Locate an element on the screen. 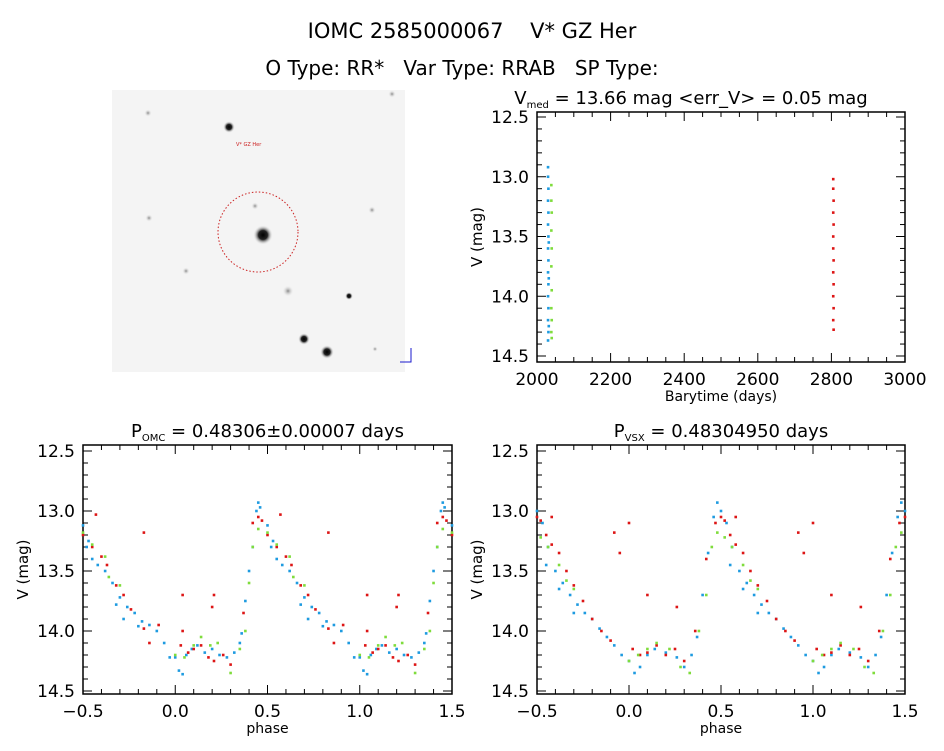 This screenshot has height=751, width=944. y-tick-label: 13.5 is located at coordinates (510, 238).